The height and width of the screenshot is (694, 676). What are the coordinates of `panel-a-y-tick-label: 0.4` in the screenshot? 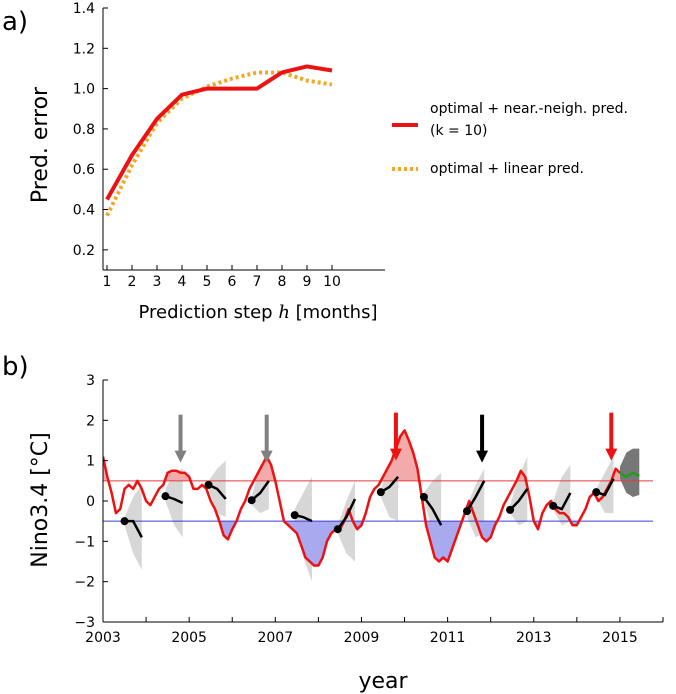 It's located at (84, 211).